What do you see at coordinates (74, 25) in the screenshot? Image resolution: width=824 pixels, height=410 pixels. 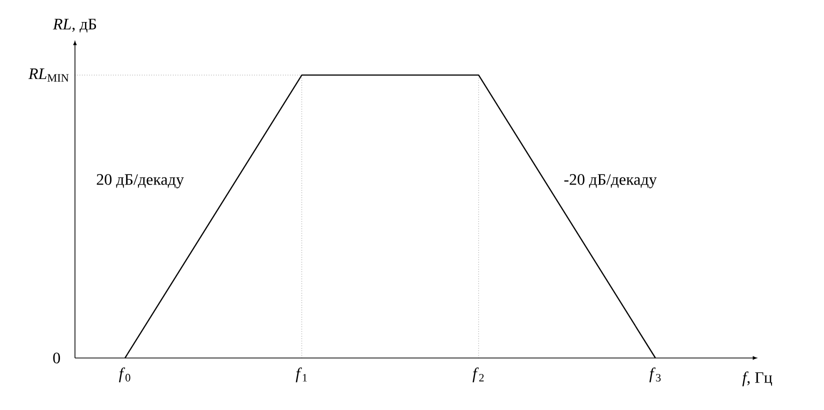 I see `y-axis-title: RL, дБ` at bounding box center [74, 25].